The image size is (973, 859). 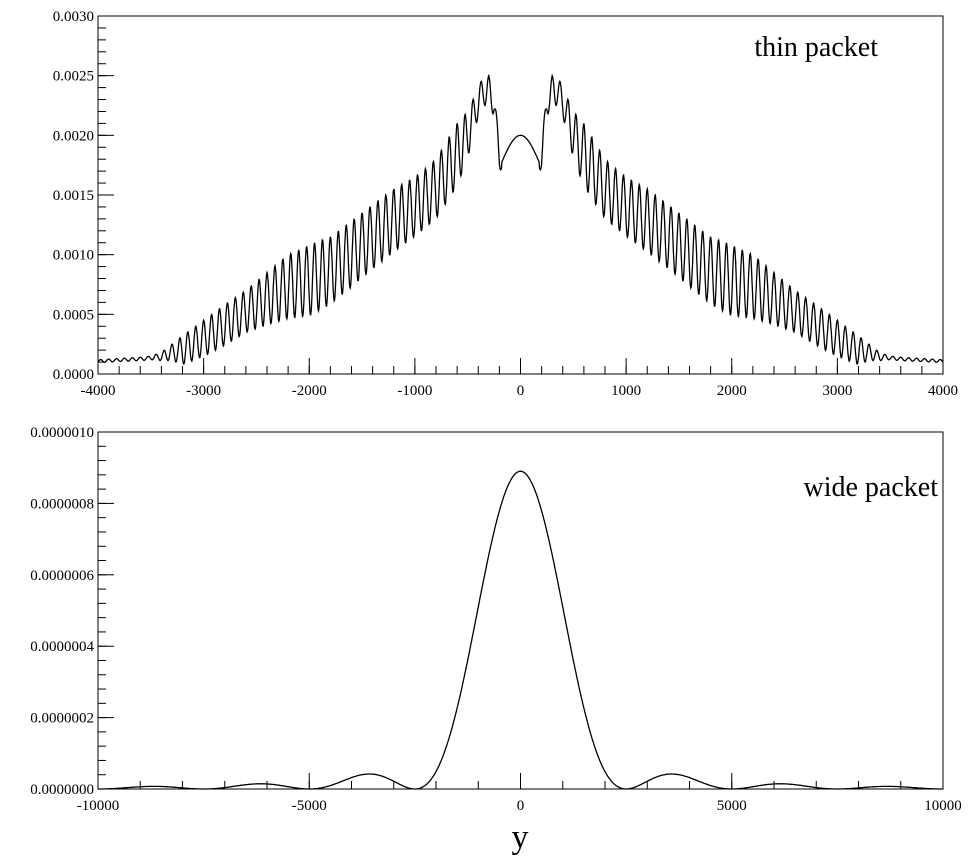 I want to click on thin-packet-label: thin packet, so click(x=816, y=47).